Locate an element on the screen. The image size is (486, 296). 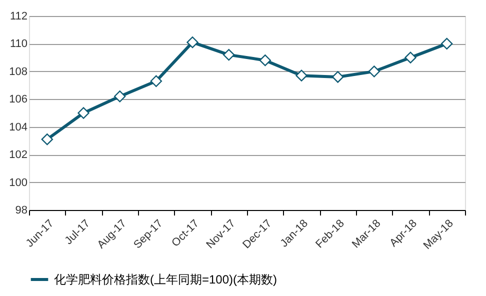
y-tick-label: 104 is located at coordinates (18, 127).